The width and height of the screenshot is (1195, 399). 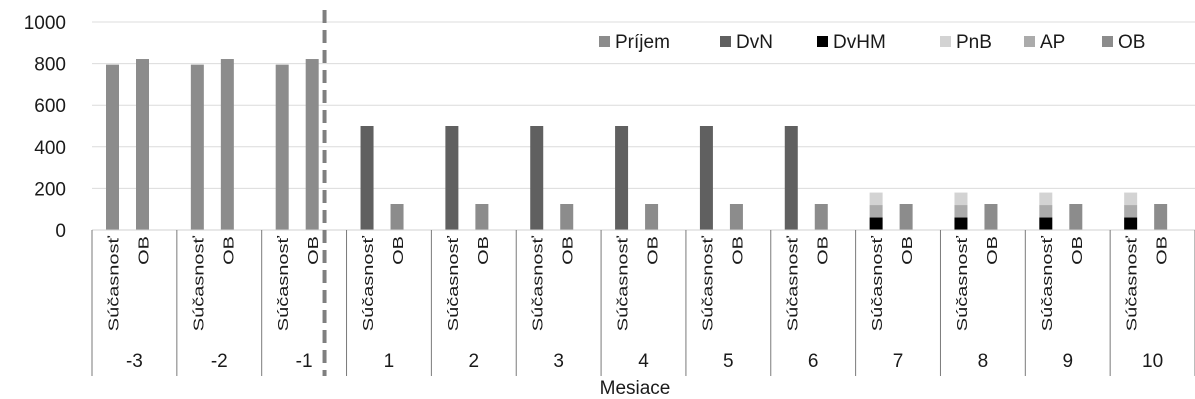 I want to click on legend-label: DvN, so click(x=754, y=42).